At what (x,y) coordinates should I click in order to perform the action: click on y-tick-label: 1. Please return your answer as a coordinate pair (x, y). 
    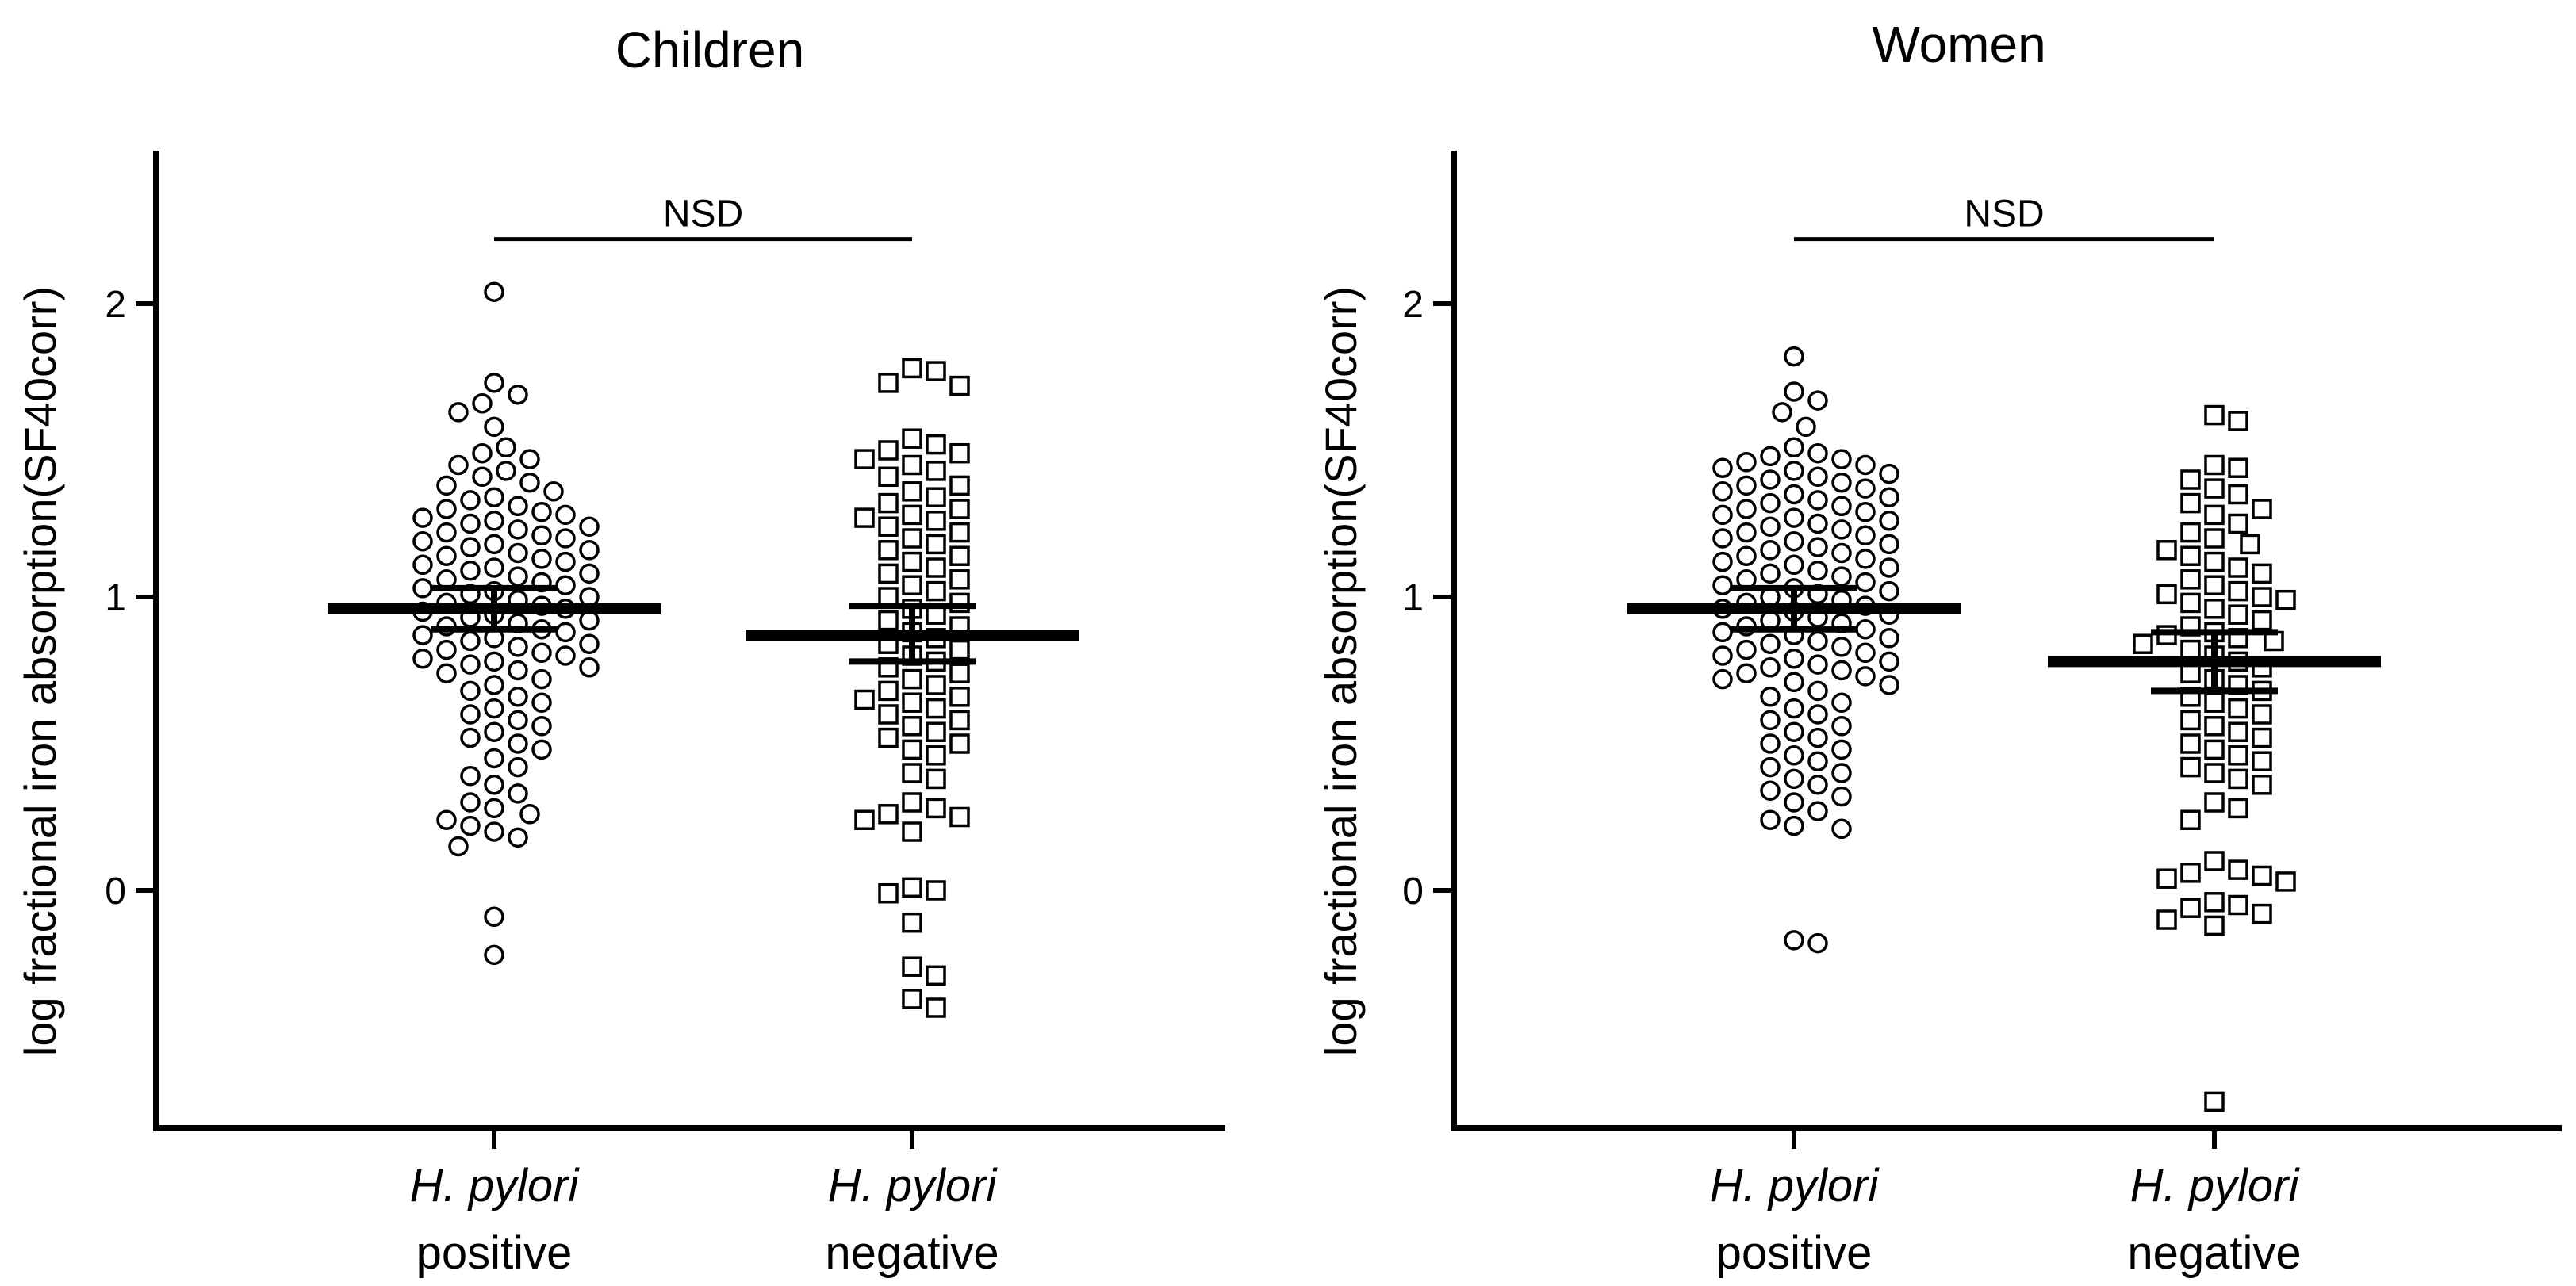
    Looking at the image, I should click on (1413, 598).